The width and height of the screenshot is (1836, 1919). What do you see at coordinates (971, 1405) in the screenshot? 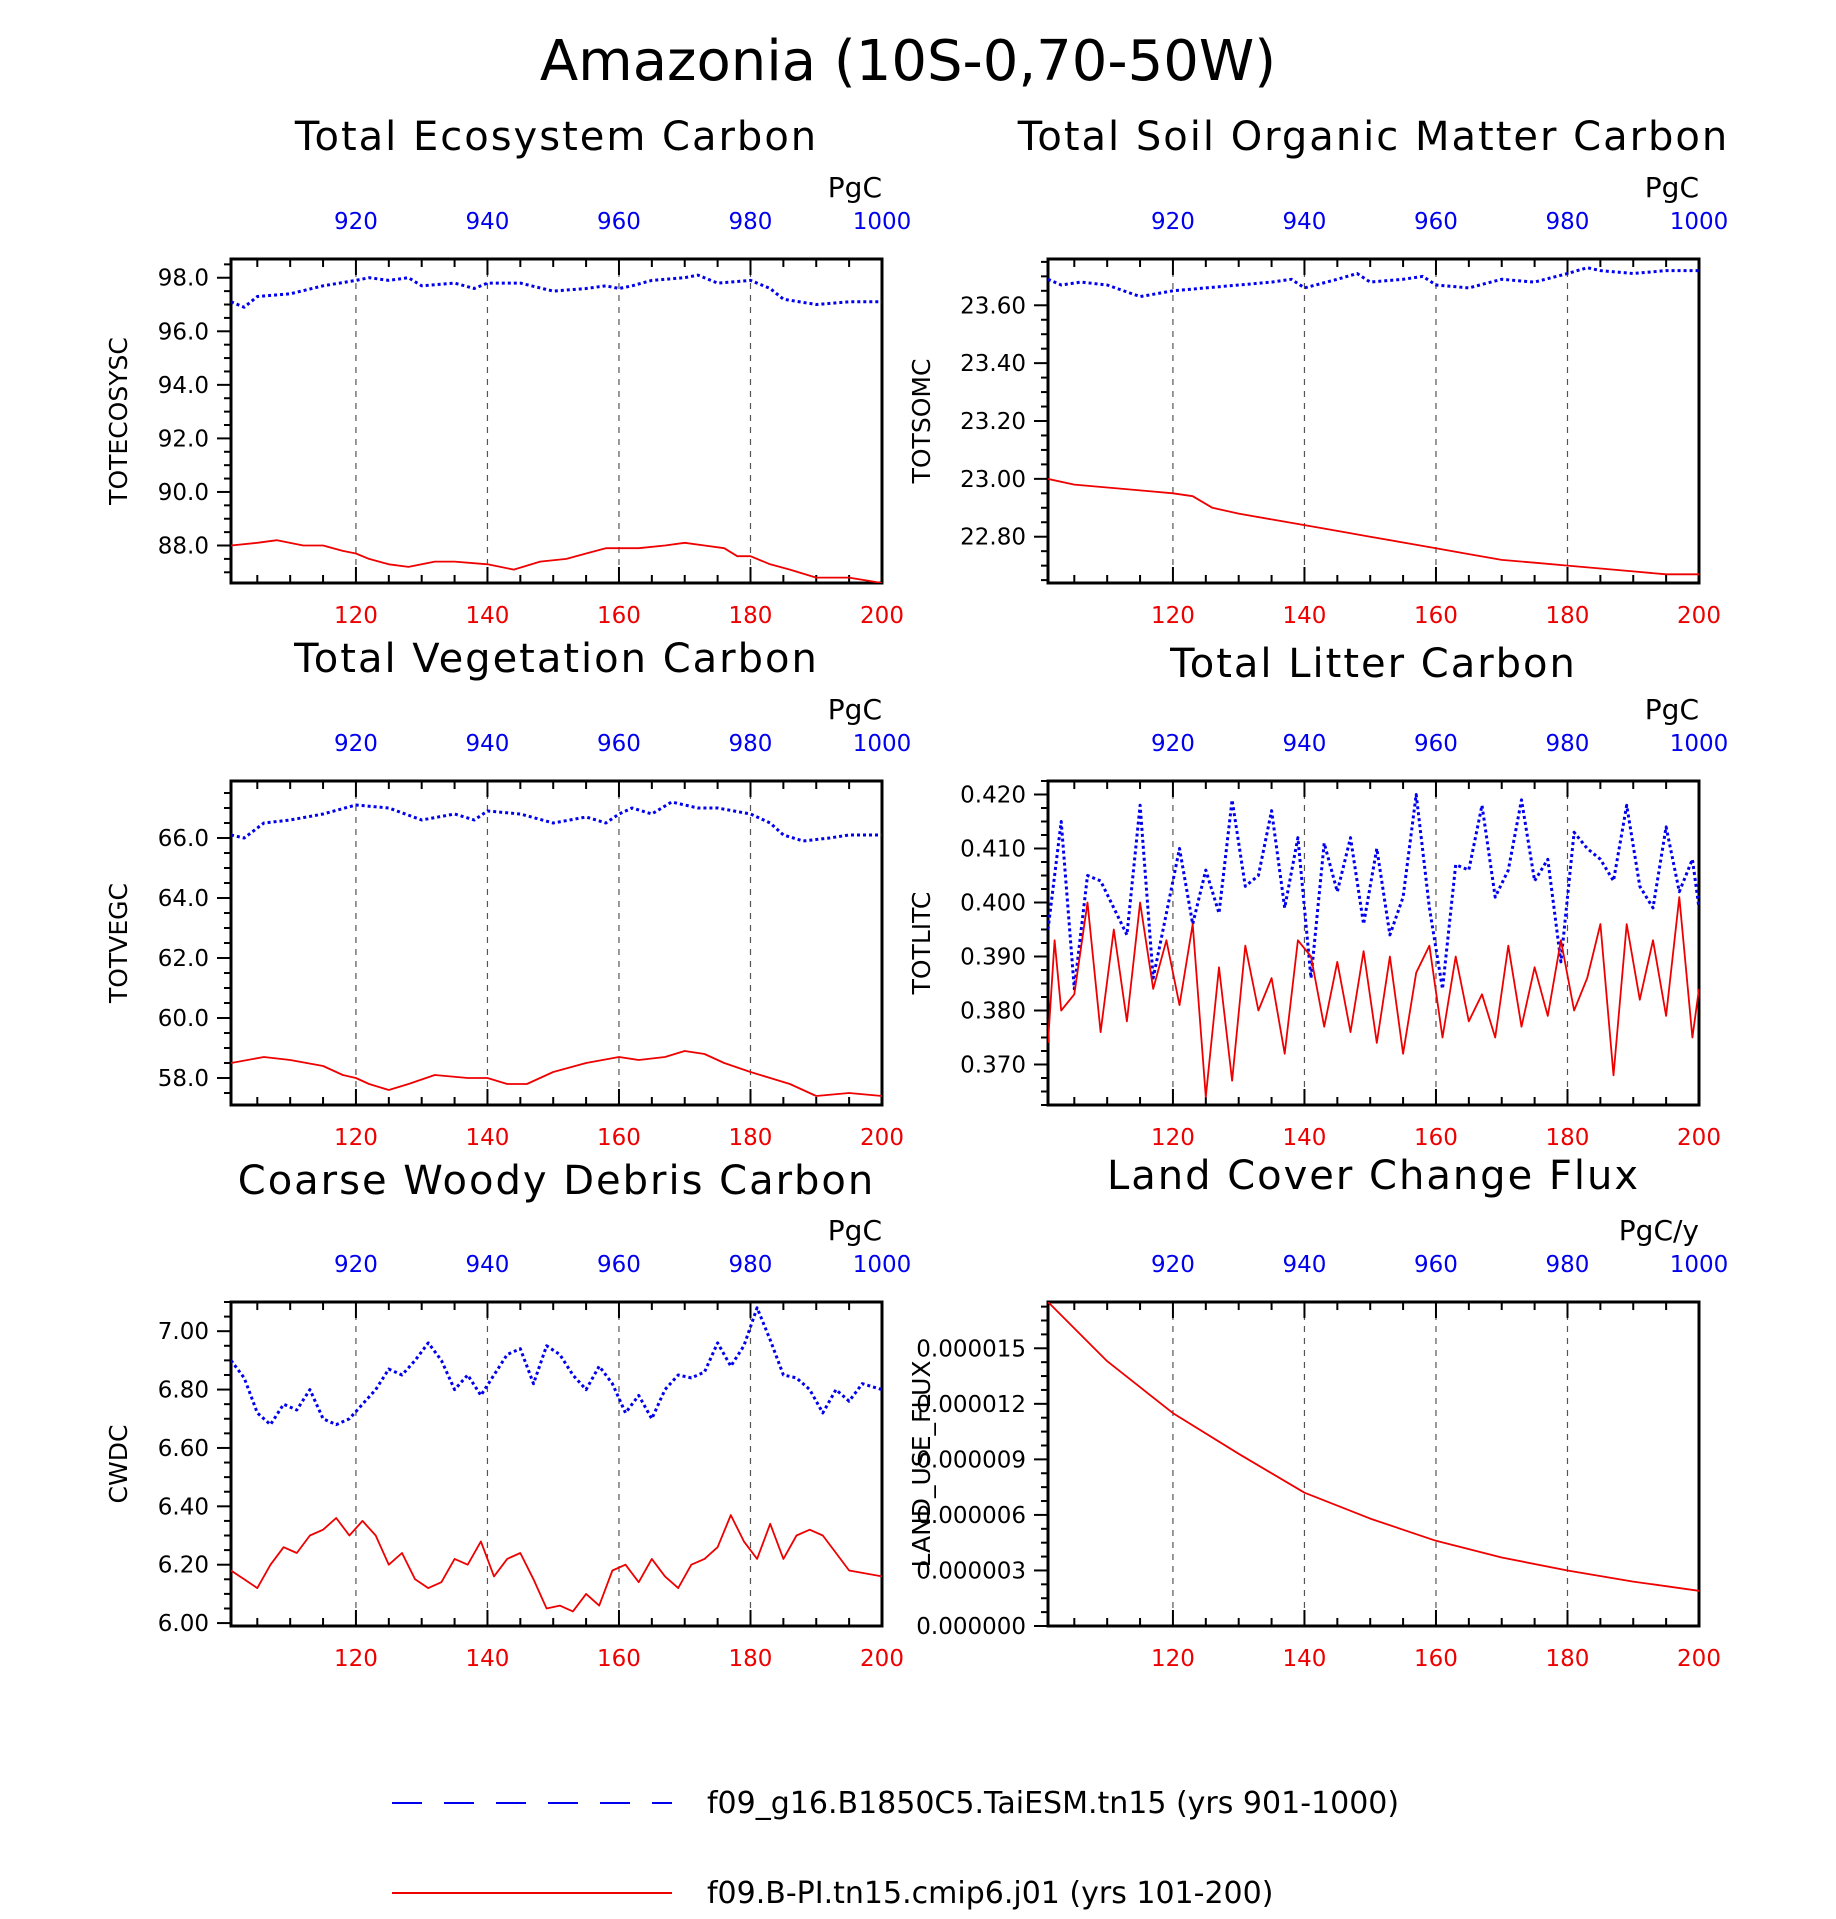
I see `y-tick-label: 0.000012` at bounding box center [971, 1405].